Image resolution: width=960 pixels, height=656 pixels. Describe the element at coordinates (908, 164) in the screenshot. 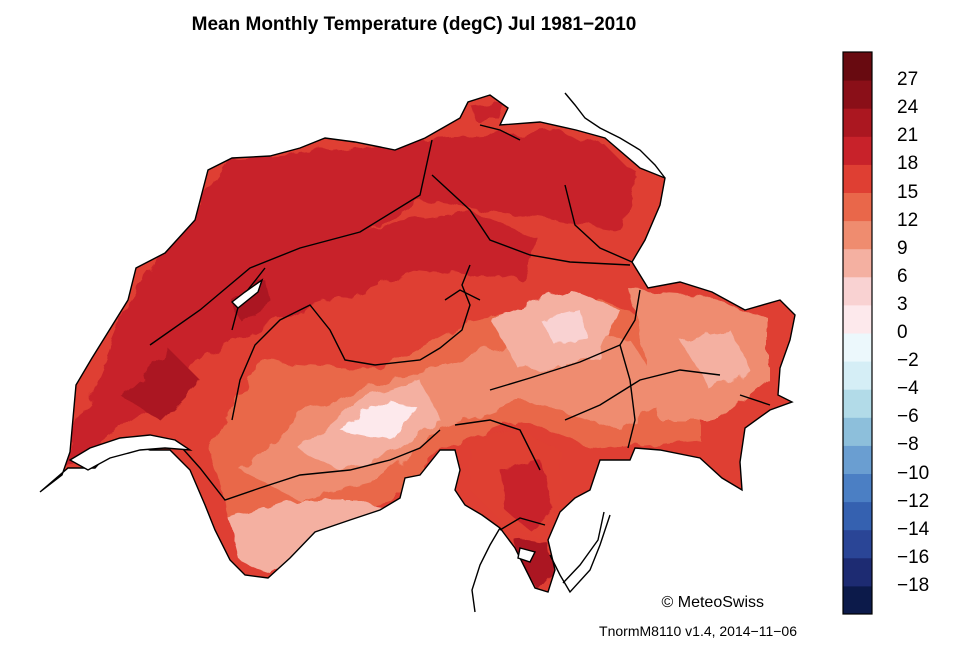

I see `colorbar-tick-label: 18` at that location.